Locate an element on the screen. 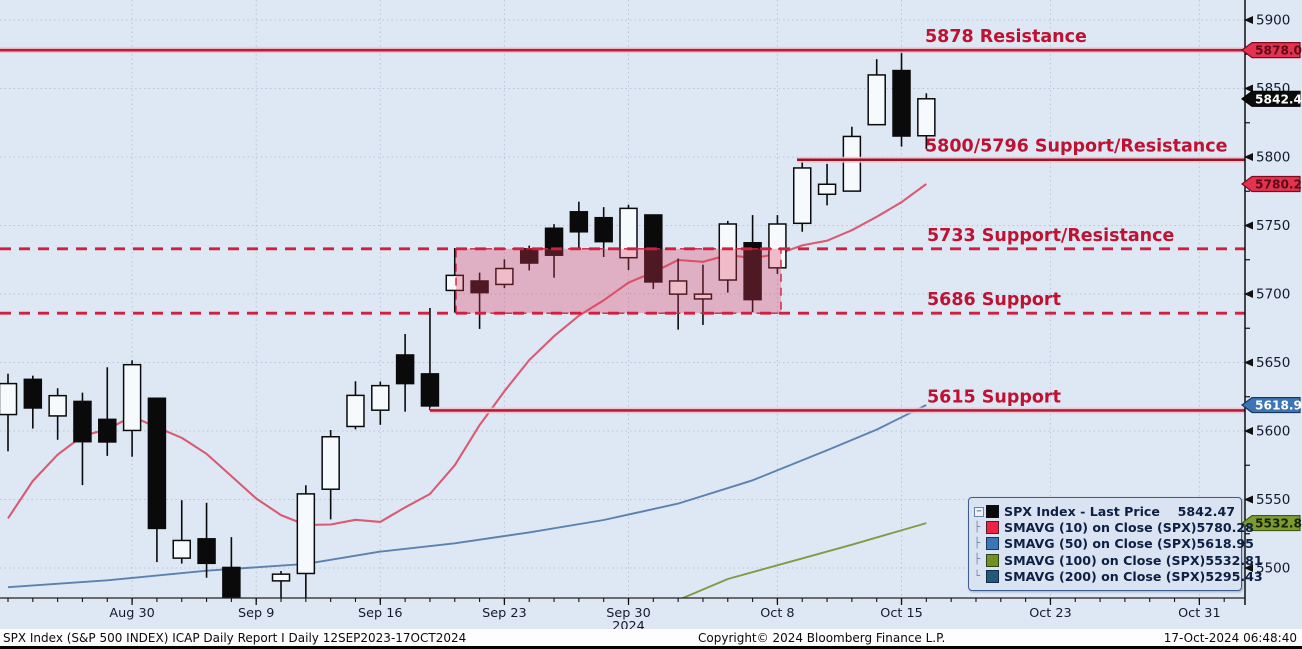  x-axis-label: Oct 31 is located at coordinates (1199, 613).